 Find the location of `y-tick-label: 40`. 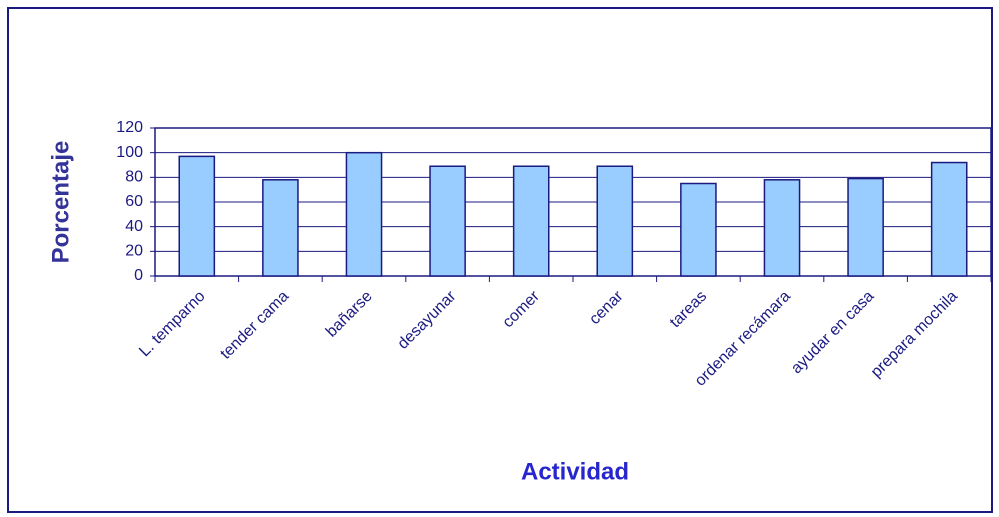

y-tick-label: 40 is located at coordinates (134, 226).